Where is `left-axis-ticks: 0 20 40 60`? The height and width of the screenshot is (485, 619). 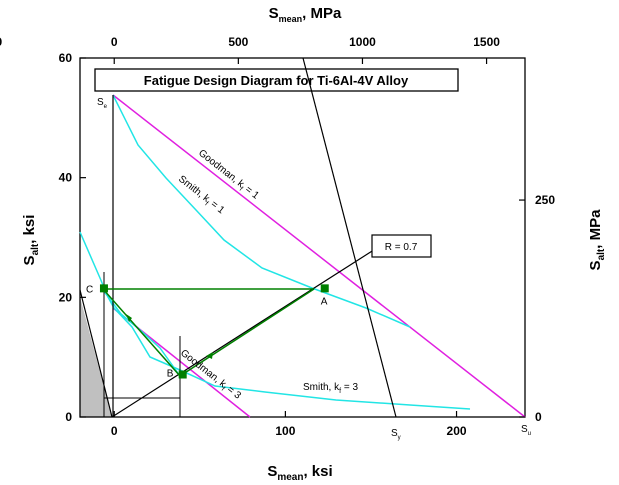
left-axis-ticks: 0 20 40 60 is located at coordinates (72, 237).